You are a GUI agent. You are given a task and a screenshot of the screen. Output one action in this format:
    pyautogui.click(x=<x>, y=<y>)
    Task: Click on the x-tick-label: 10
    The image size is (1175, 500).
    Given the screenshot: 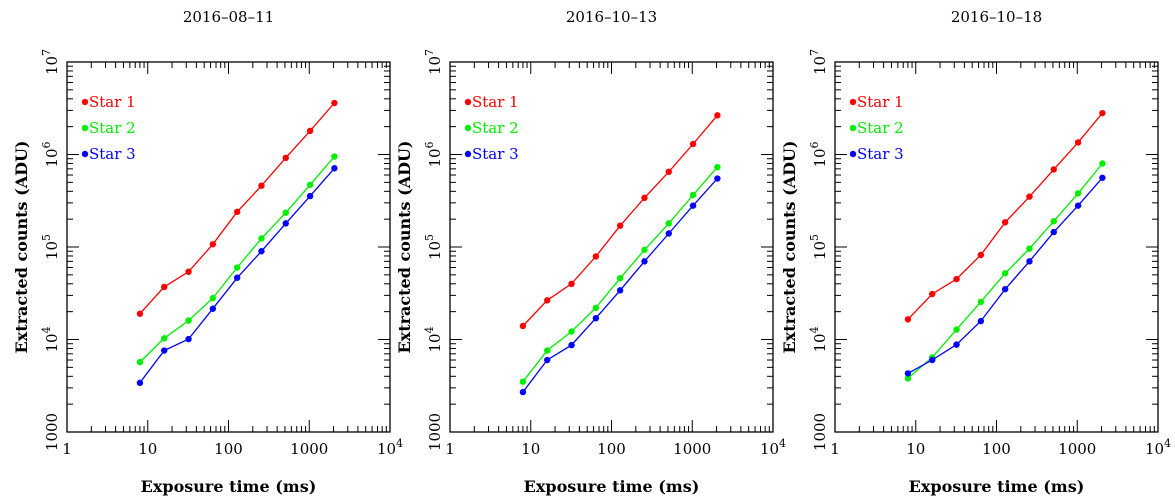 What is the action you would take?
    pyautogui.click(x=915, y=449)
    